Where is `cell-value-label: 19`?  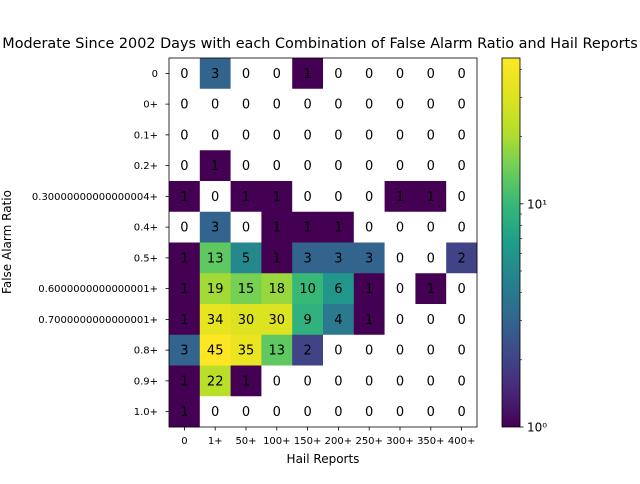 cell-value-label: 19 is located at coordinates (215, 289).